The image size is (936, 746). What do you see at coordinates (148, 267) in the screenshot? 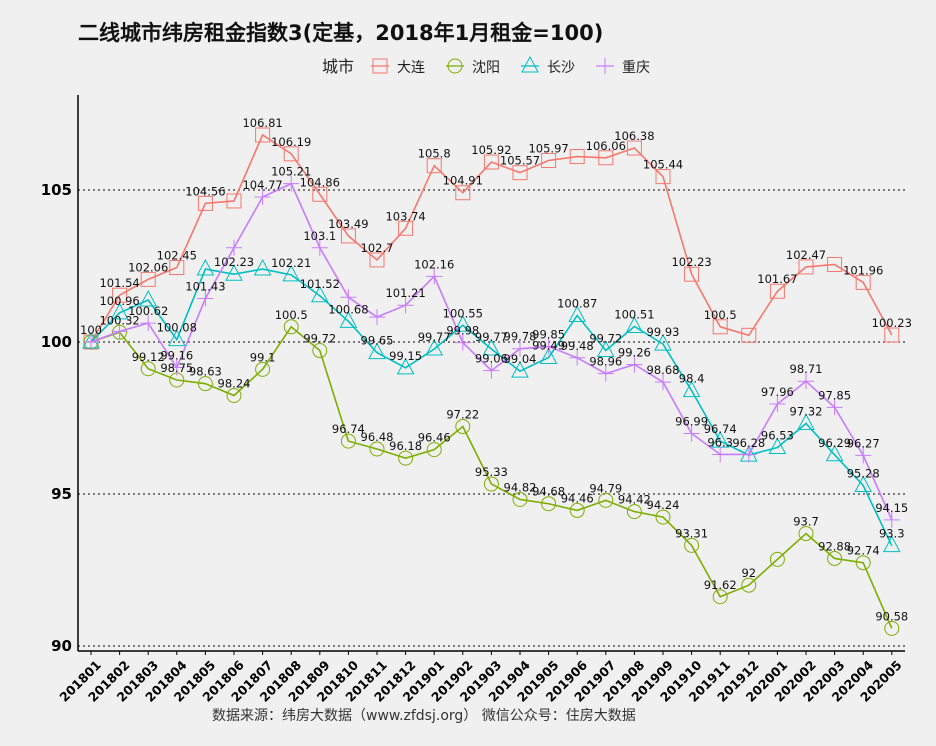
I see `data-label: 102.06` at bounding box center [148, 267].